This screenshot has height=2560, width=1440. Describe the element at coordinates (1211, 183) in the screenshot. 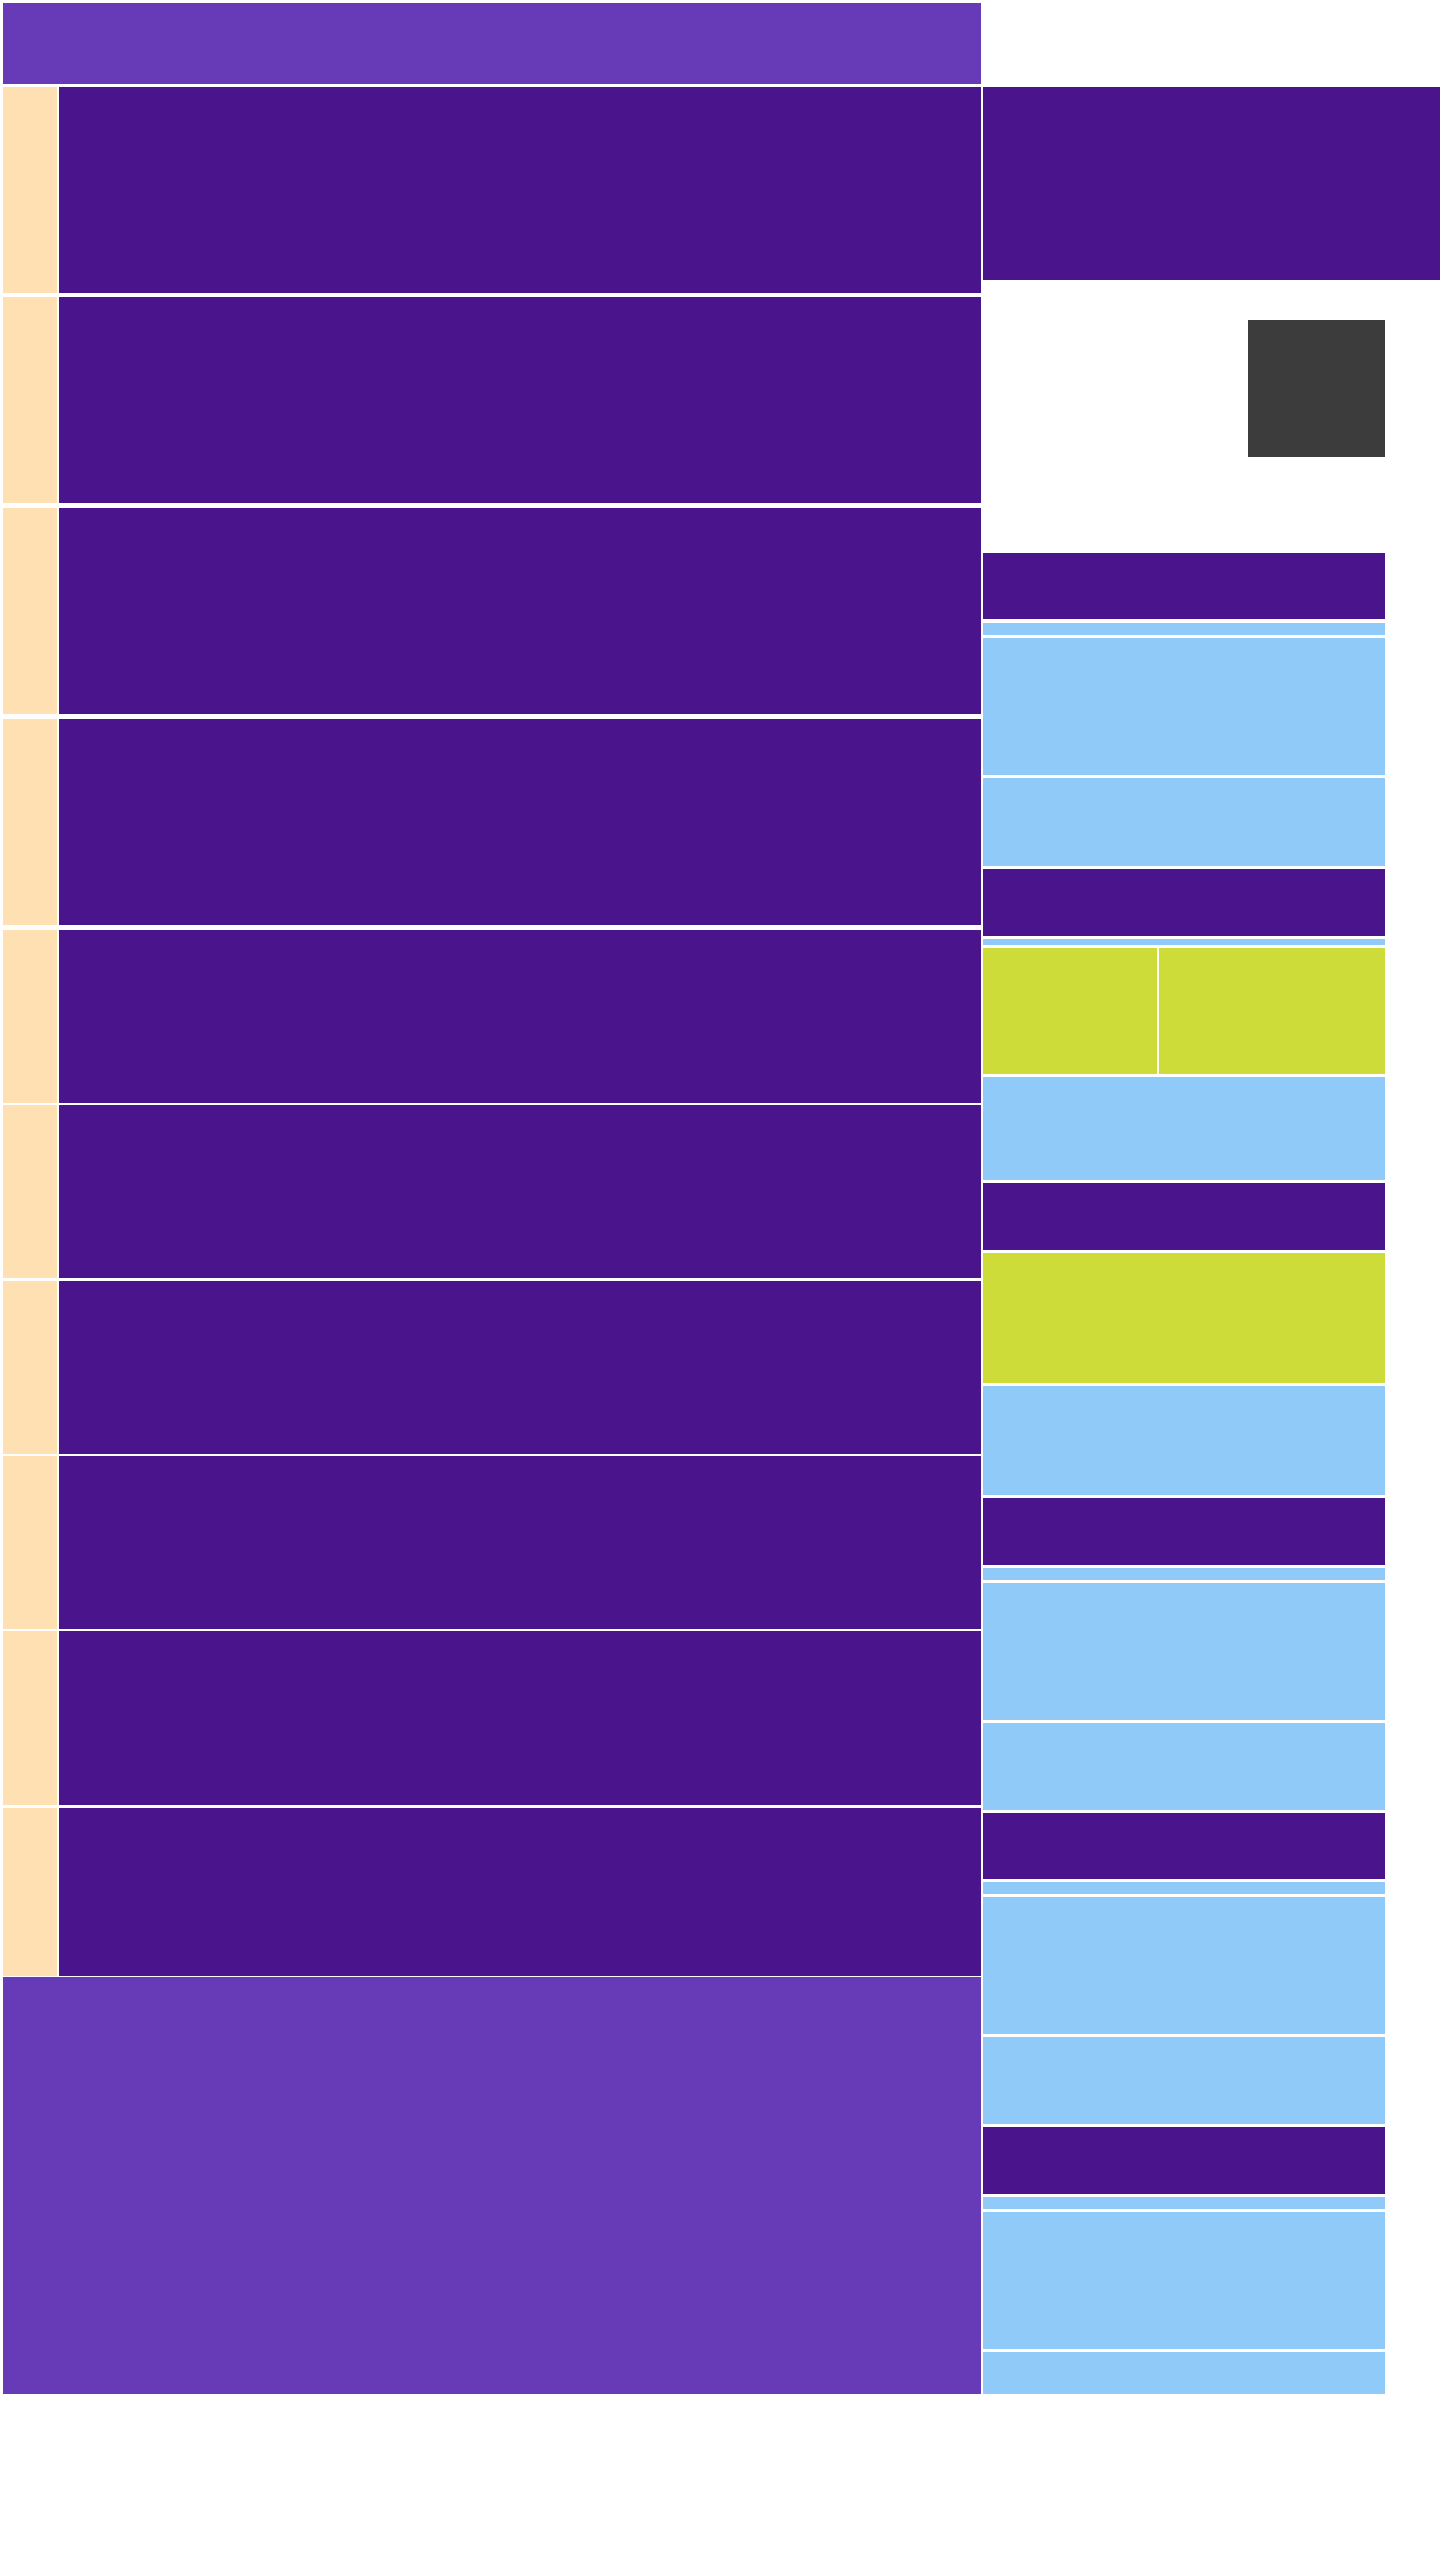

I see `sidebar-header-block` at that location.